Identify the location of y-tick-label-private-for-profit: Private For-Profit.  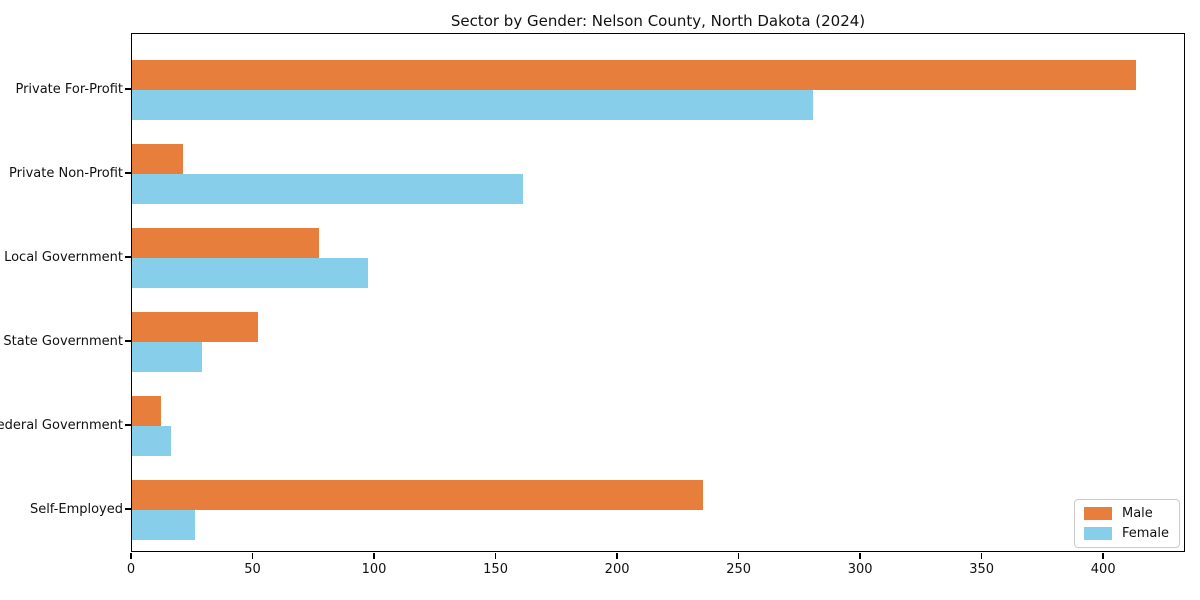
(69, 89).